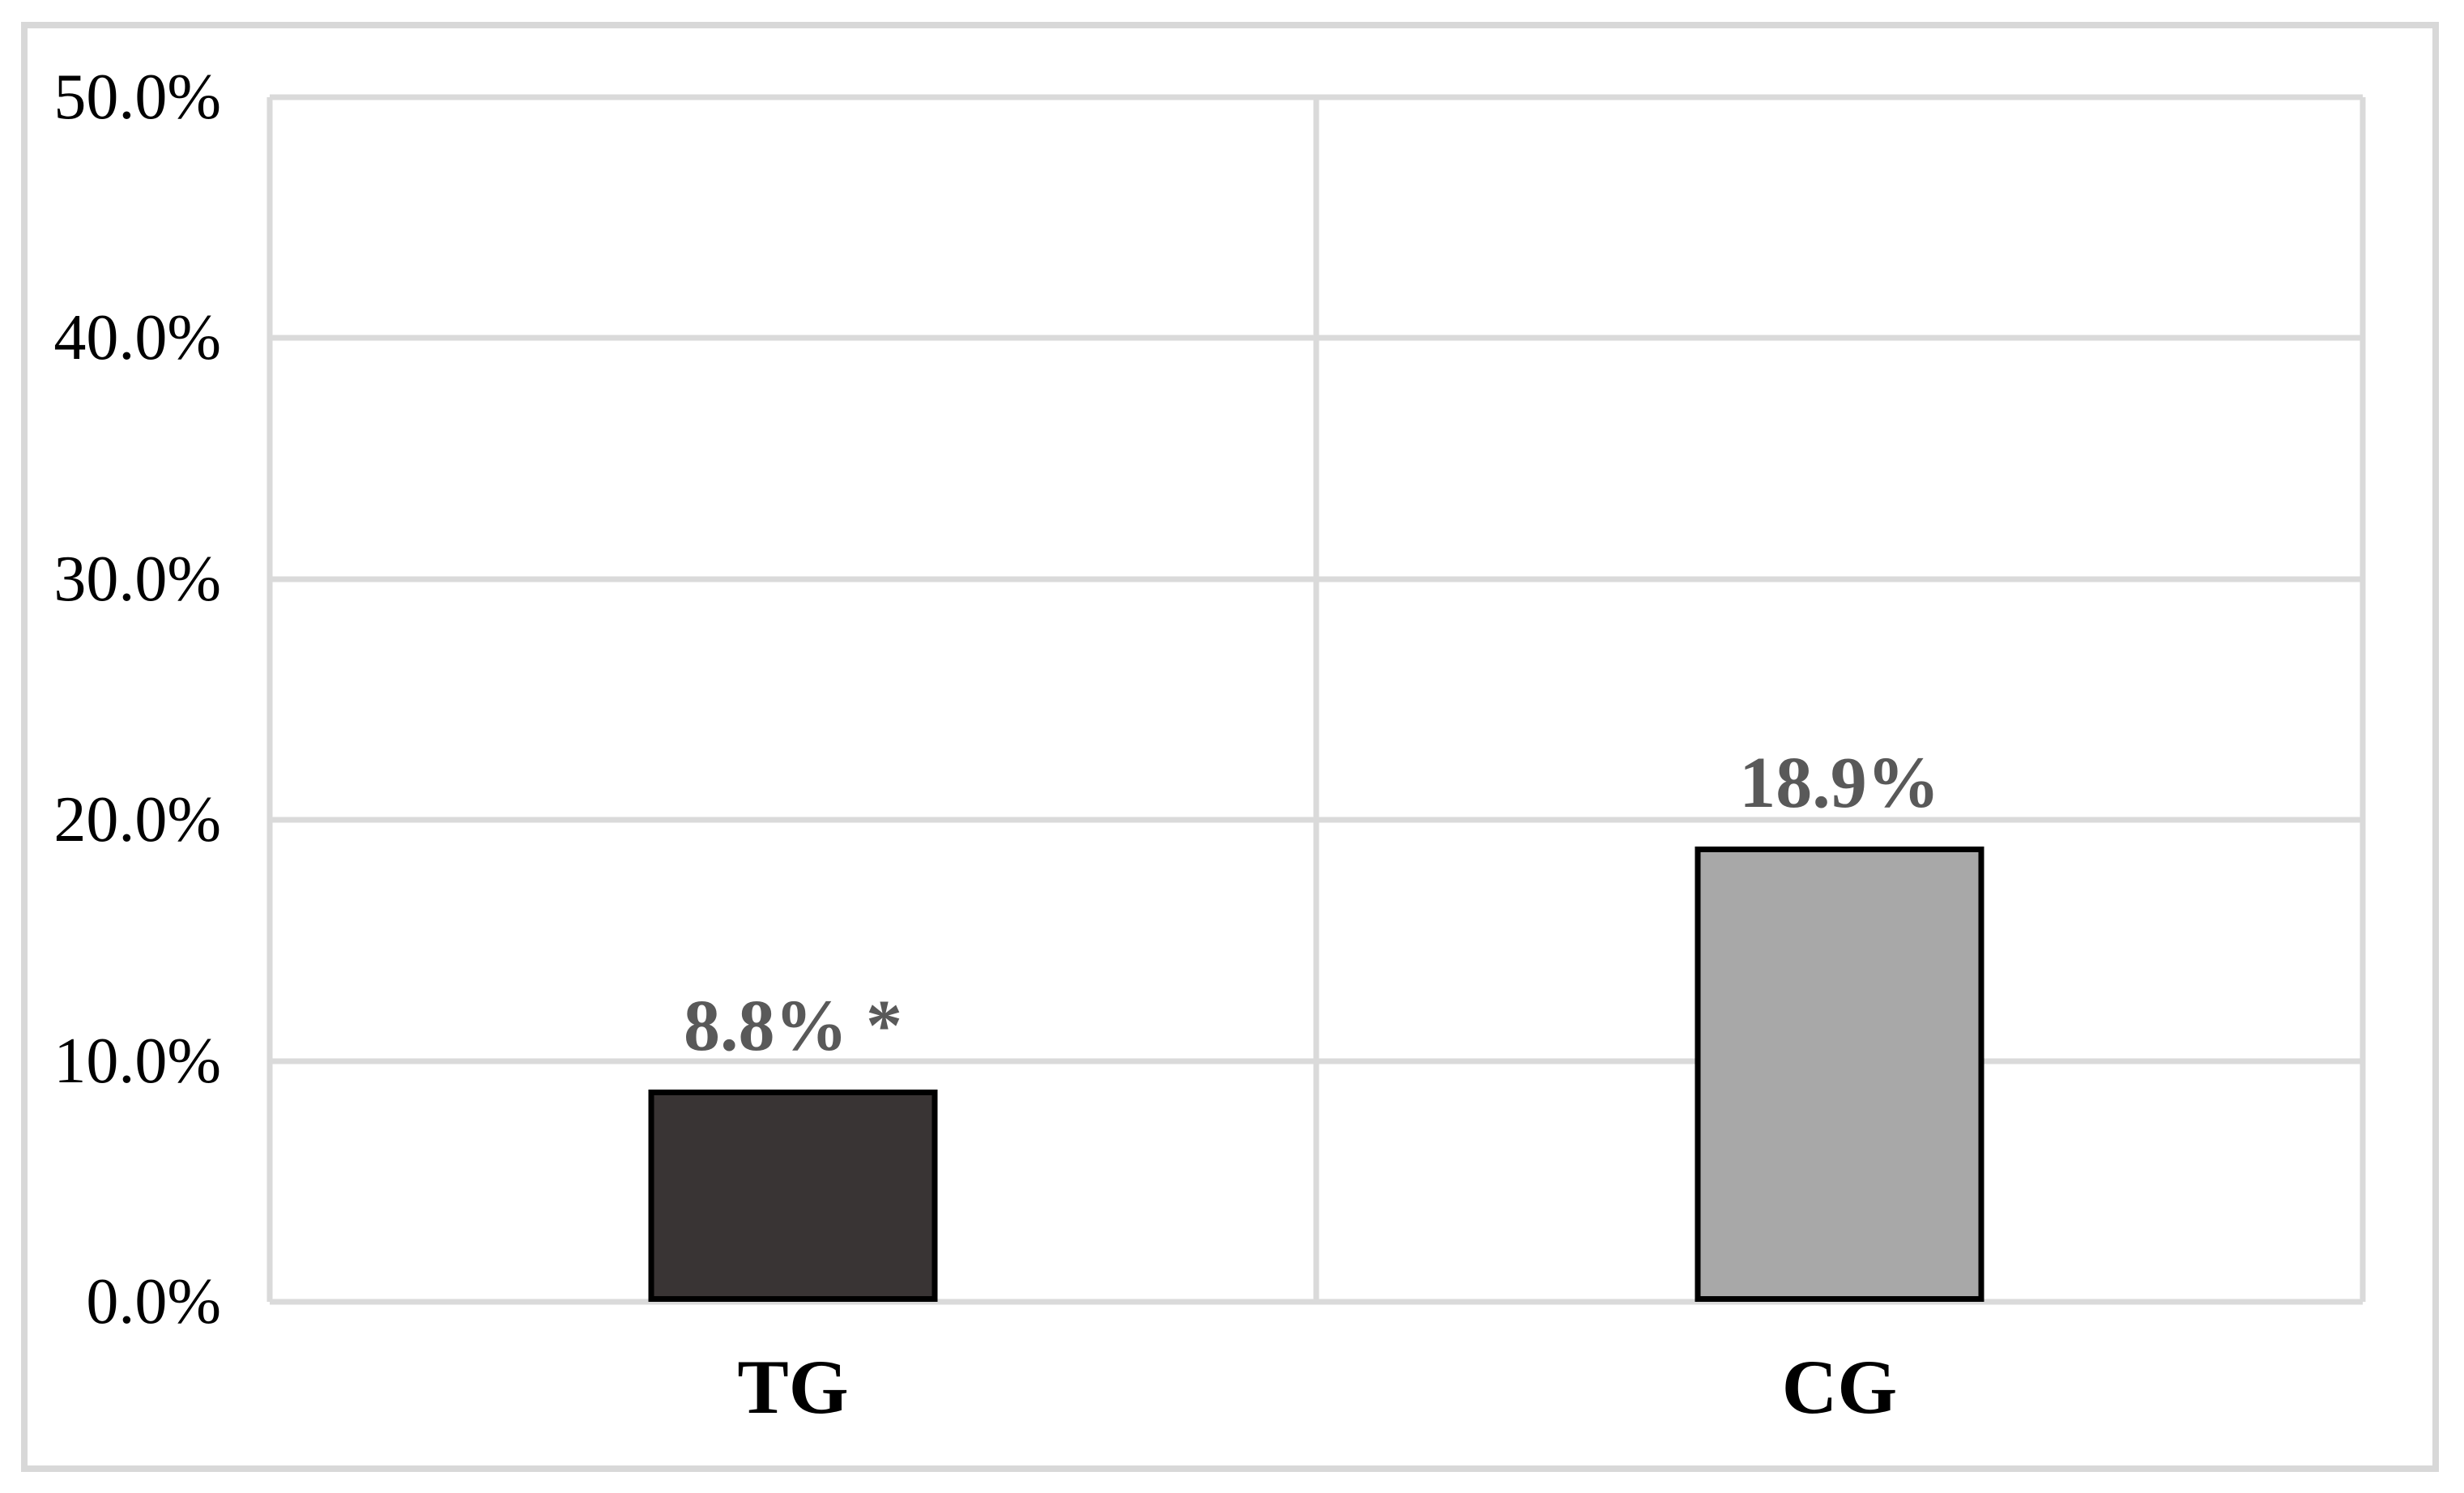  I want to click on x-axis-category-labels: TG CG, so click(1316, 1387).